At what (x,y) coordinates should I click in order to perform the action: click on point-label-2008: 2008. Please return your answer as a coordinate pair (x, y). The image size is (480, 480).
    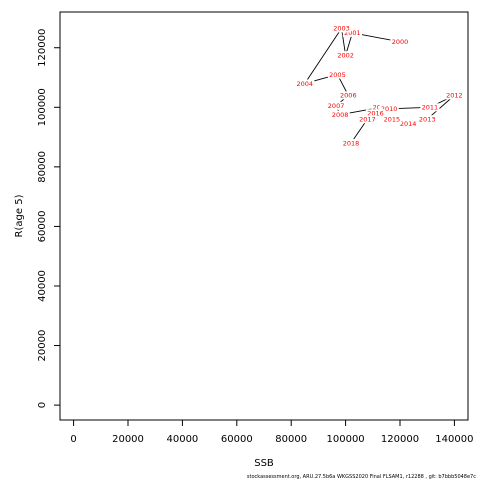
    Looking at the image, I should click on (340, 115).